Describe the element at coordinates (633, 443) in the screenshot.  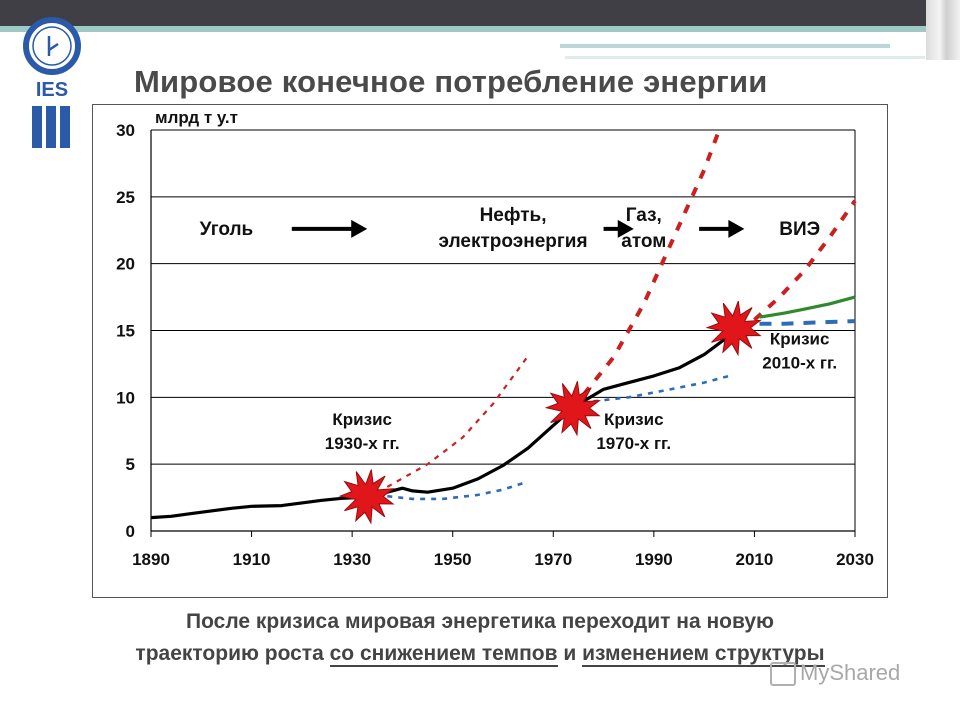
I see `crisis-label-period: 1970-х гг.` at that location.